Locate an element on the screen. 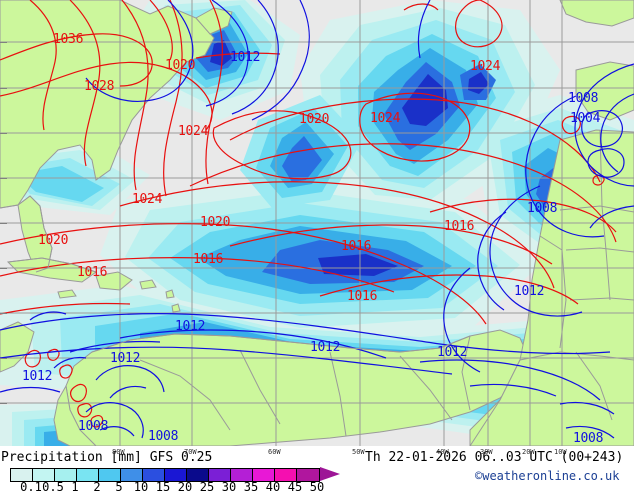 The image size is (634, 495). colorbar-swatches is located at coordinates (165, 475).